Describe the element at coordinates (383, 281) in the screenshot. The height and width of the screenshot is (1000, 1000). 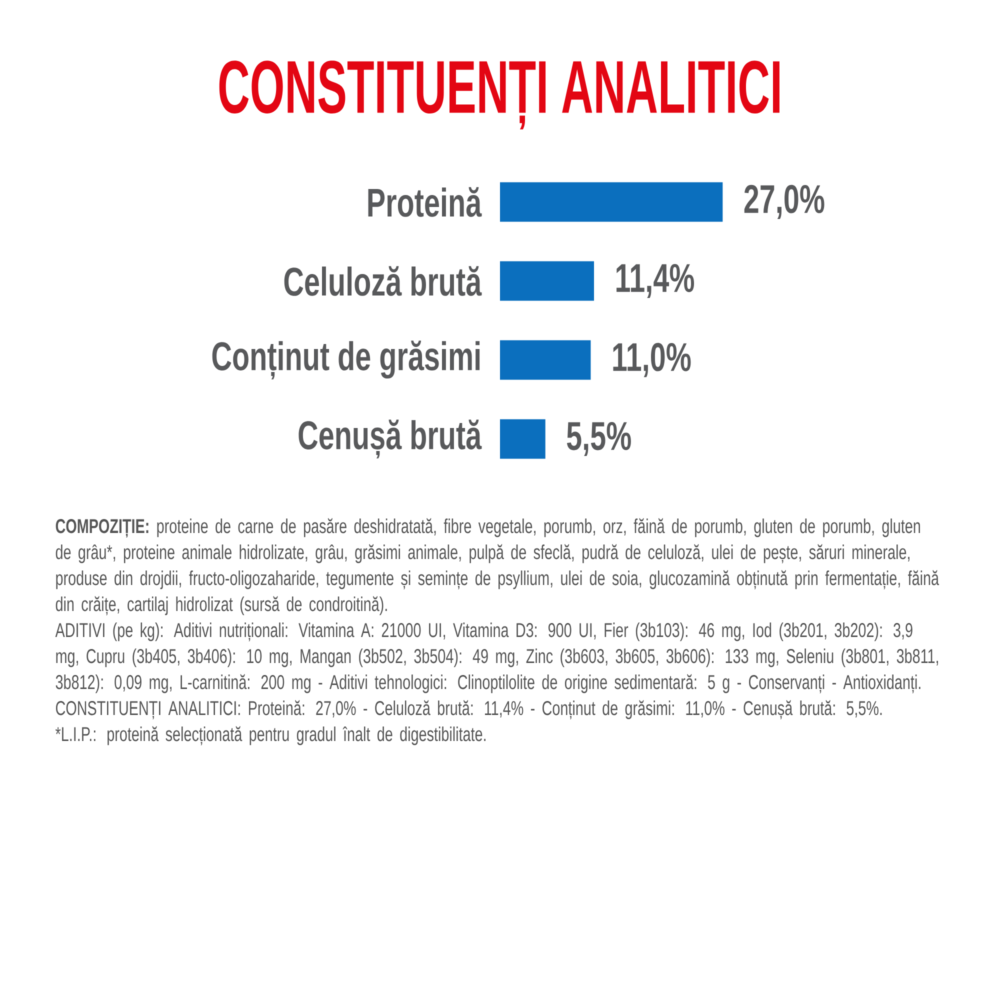
I see `y-tick-label: Celuloză brută` at that location.